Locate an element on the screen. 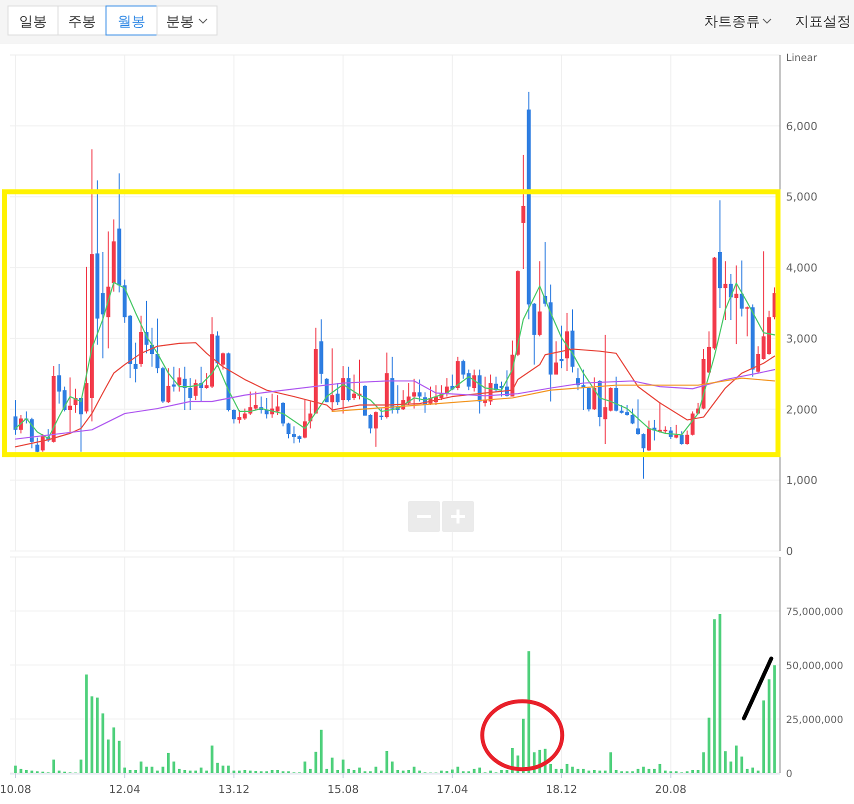  x-tick-label: 17.04 is located at coordinates (452, 789).